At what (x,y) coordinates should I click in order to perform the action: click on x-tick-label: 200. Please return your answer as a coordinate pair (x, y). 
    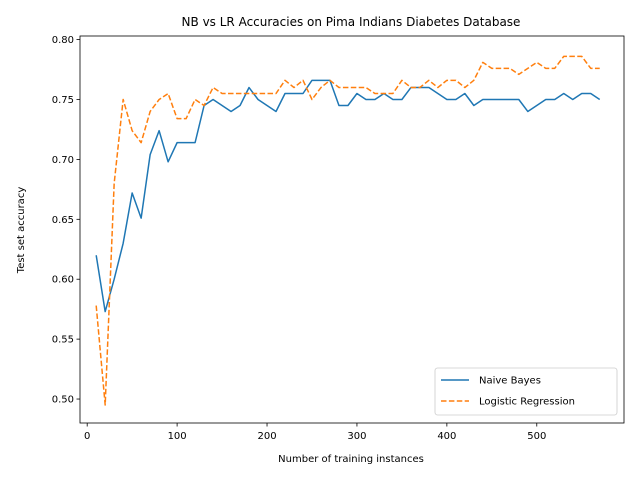
    Looking at the image, I should click on (266, 436).